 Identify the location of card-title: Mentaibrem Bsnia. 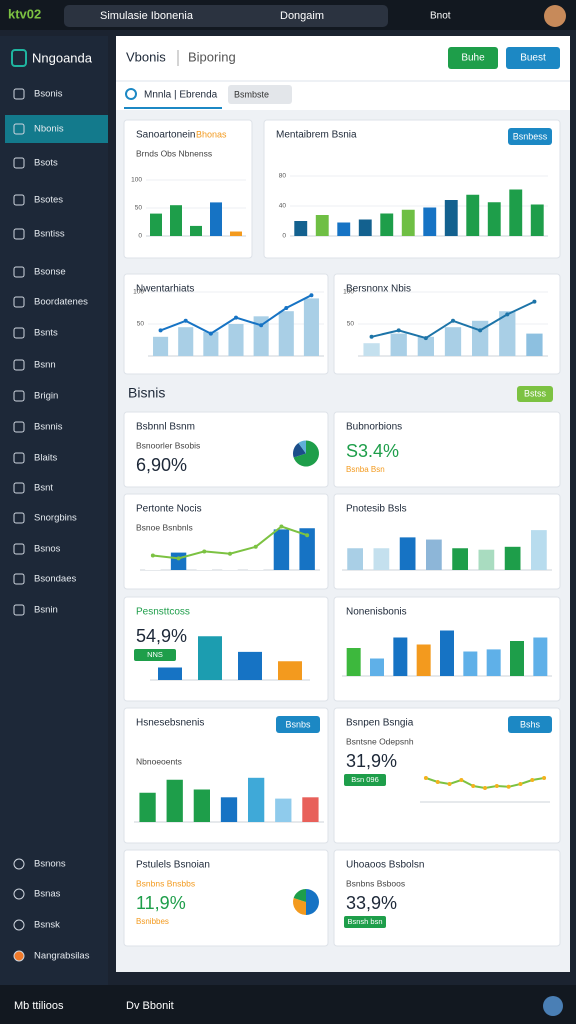
(316, 135).